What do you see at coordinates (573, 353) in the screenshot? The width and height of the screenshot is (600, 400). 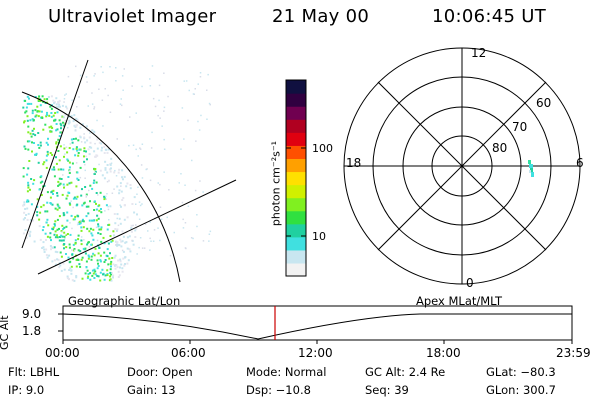 I see `xtick-2359: 23:59` at bounding box center [573, 353].